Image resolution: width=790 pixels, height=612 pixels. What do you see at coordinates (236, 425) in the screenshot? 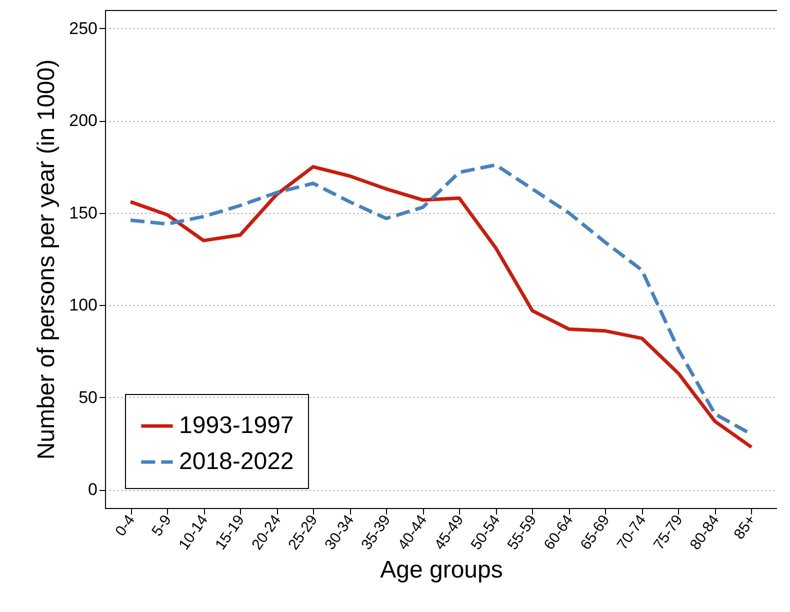
I see `legend-label: 1993-1997` at bounding box center [236, 425].